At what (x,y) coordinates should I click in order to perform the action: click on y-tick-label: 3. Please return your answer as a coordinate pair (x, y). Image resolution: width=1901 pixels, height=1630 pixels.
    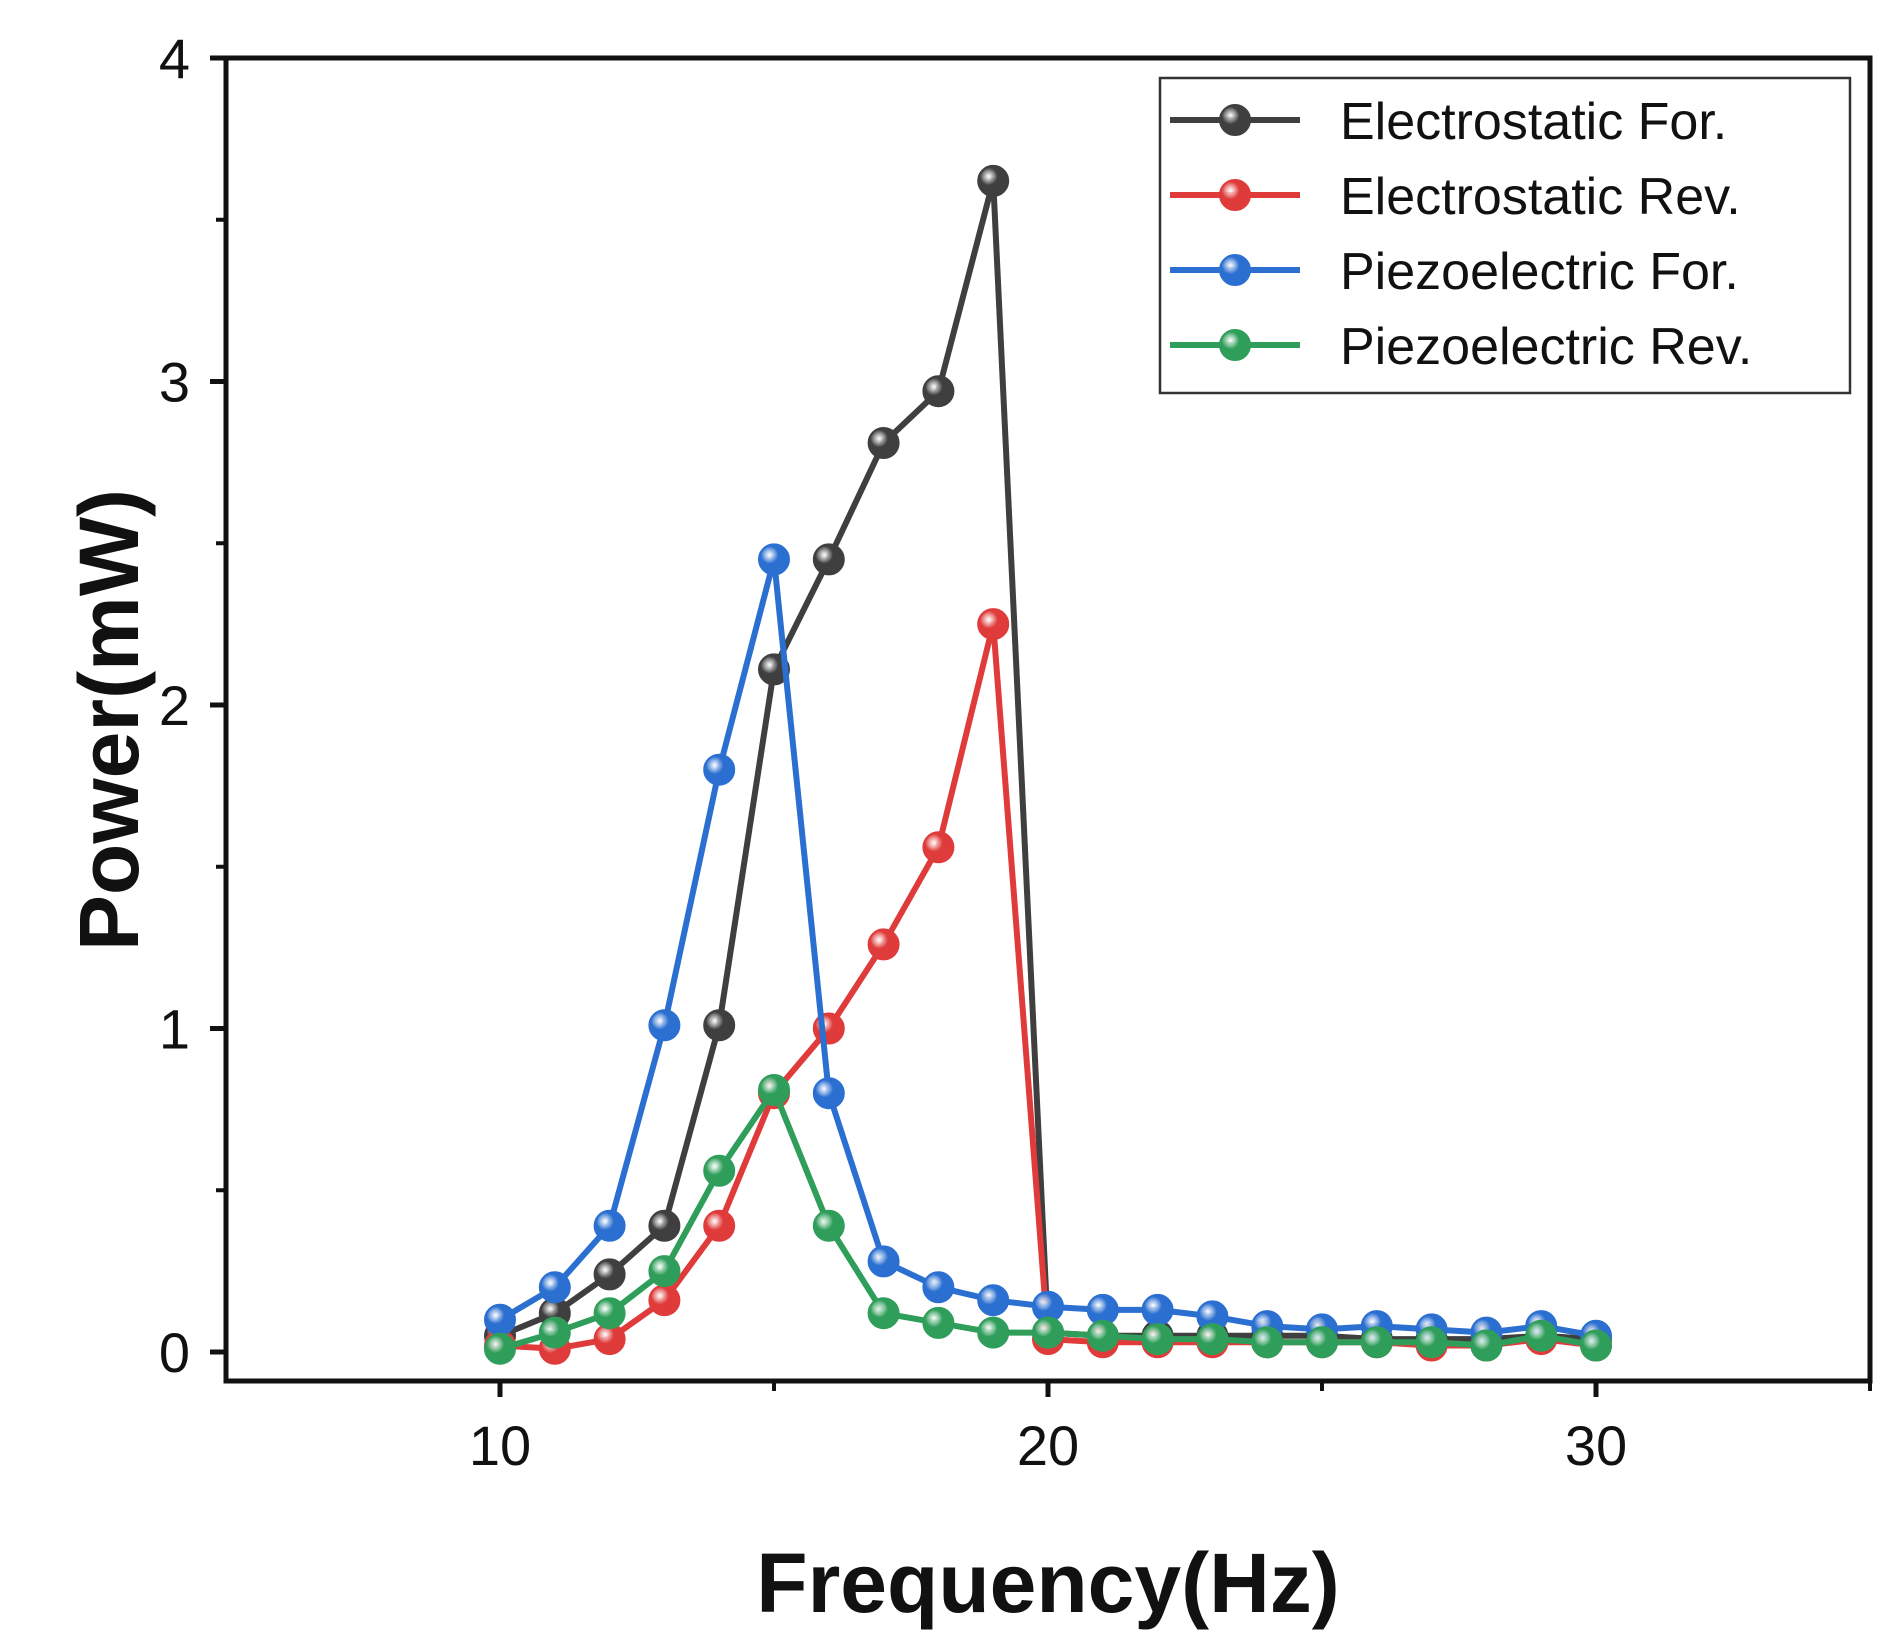
    Looking at the image, I should click on (174, 382).